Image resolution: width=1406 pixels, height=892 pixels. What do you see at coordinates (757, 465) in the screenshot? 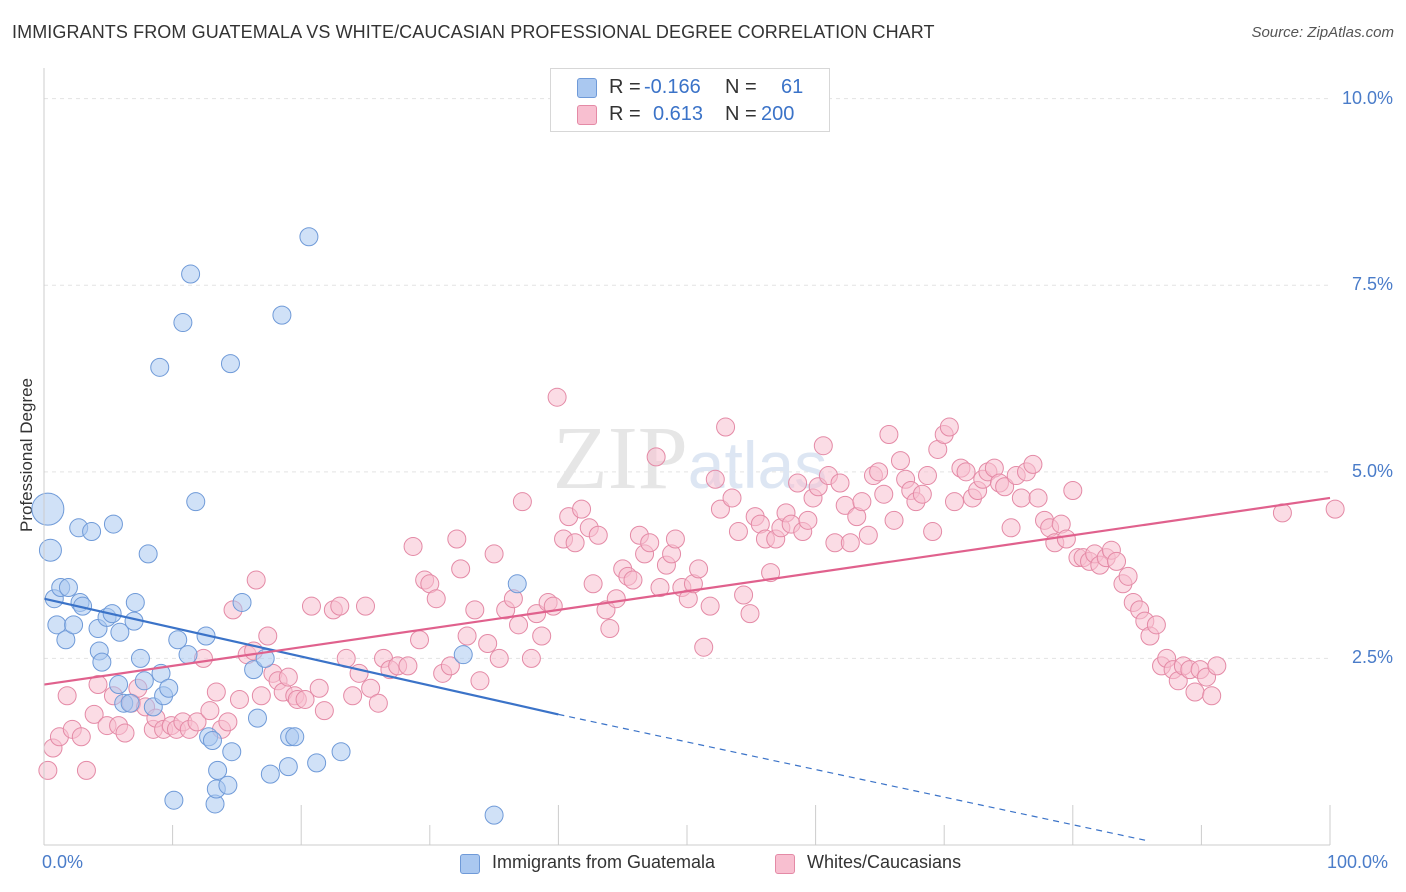
I see `watermark-atlas: atlas` at bounding box center [757, 465].